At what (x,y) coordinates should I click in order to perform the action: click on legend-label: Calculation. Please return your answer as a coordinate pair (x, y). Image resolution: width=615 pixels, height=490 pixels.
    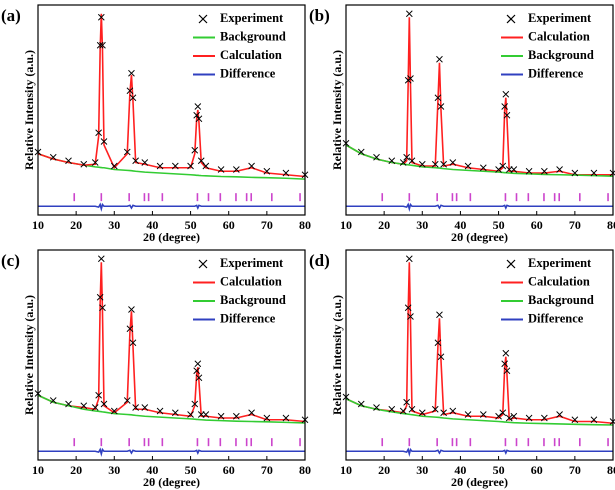
    Looking at the image, I should click on (559, 36).